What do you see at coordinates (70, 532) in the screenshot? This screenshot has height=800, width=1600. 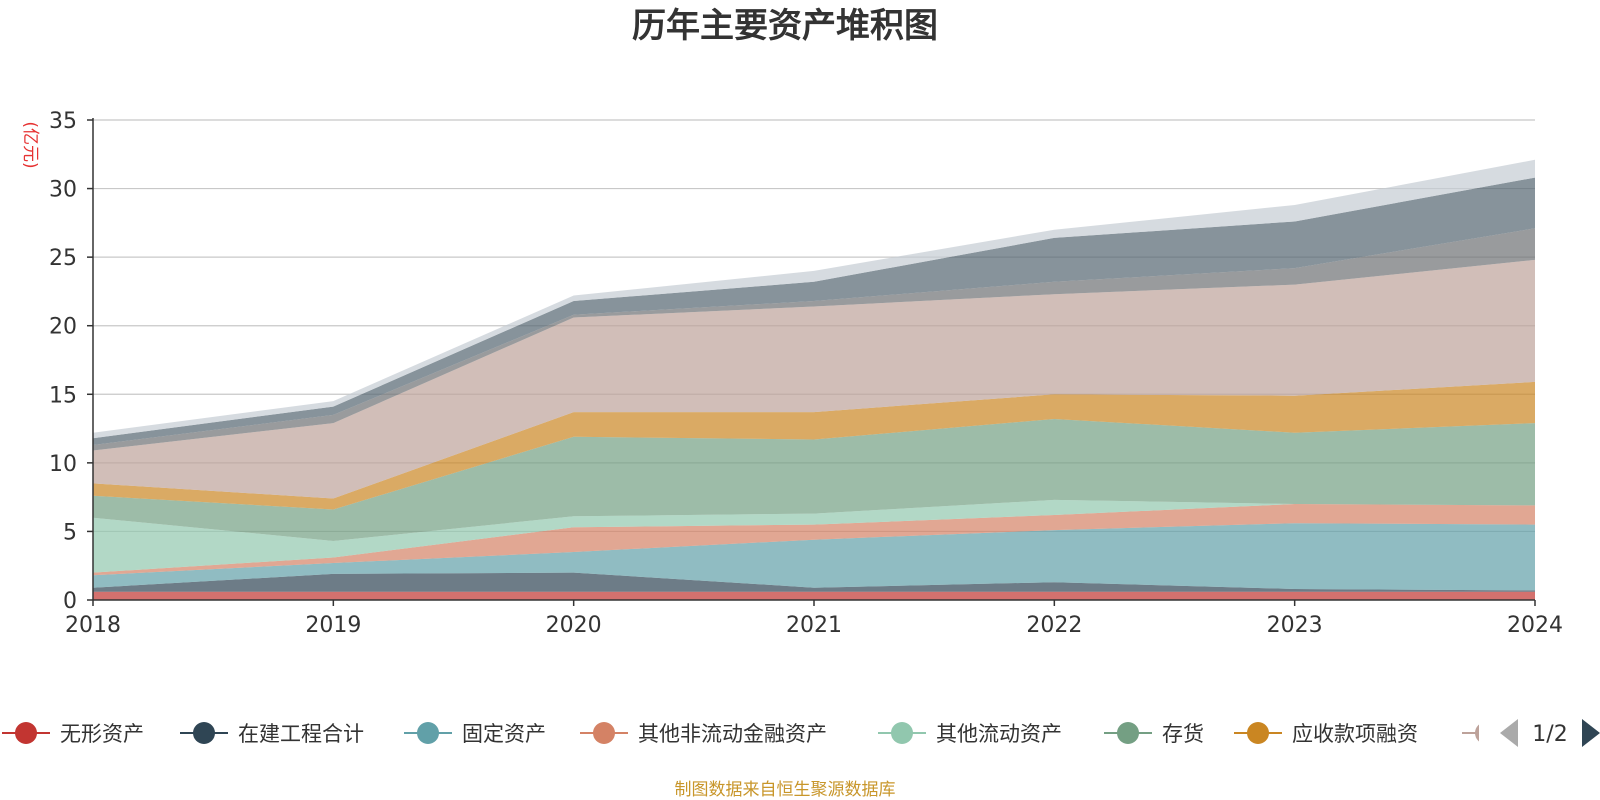 I see `y-tick-label: 5` at bounding box center [70, 532].